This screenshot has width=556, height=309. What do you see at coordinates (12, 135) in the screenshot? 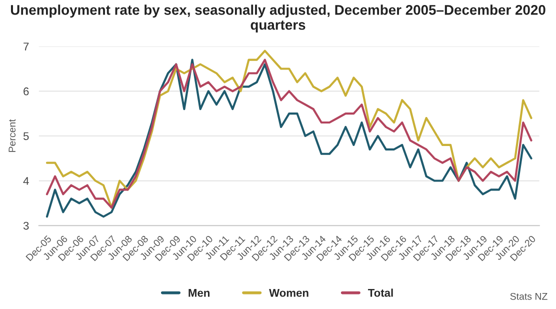
I see `y-axis-title: Percent` at bounding box center [12, 135].